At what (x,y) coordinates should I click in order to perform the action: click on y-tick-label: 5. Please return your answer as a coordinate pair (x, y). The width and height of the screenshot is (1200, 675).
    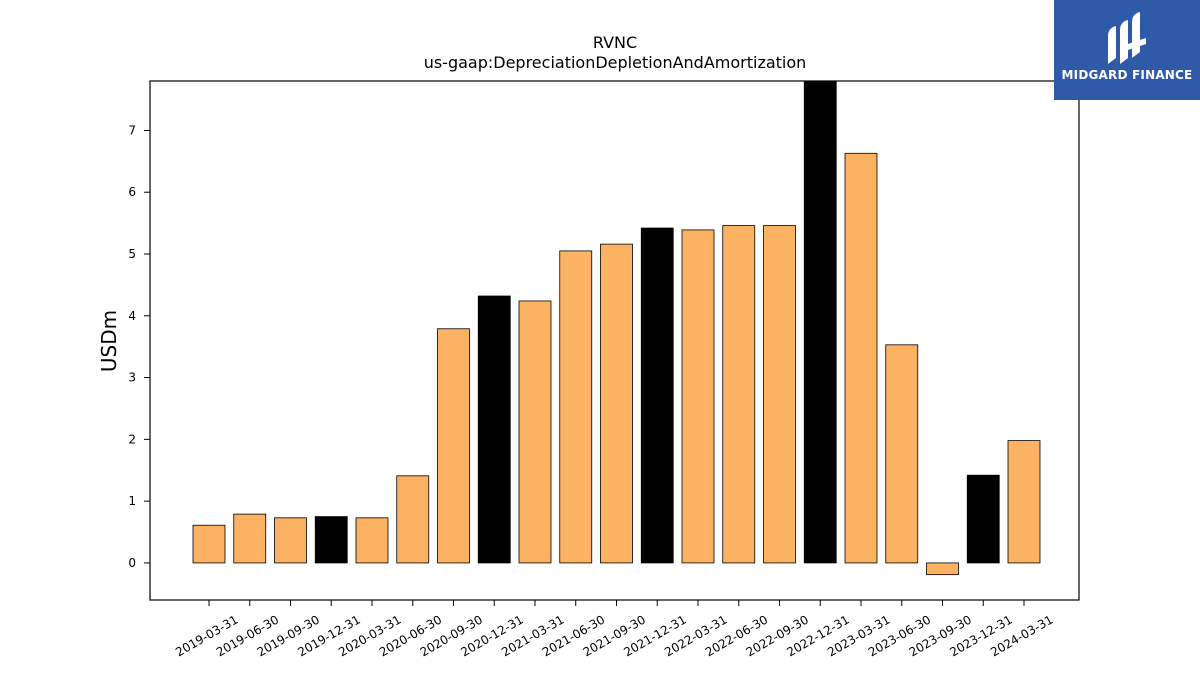
    Looking at the image, I should click on (132, 254).